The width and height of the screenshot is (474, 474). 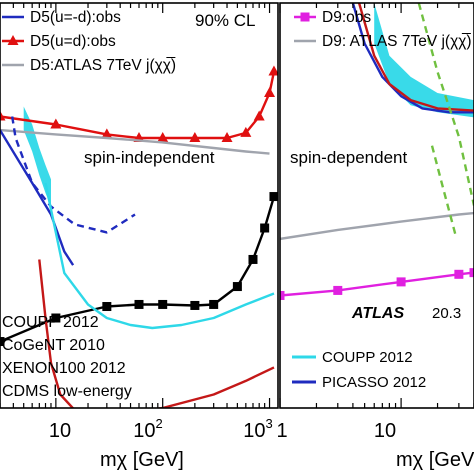 I want to click on annotation: spin-dependent, so click(x=348, y=157).